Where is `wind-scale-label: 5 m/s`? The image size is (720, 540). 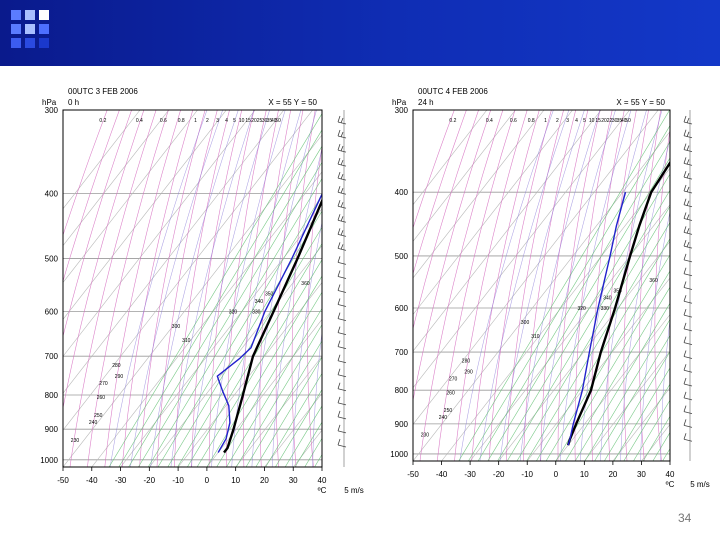
wind-scale-label: 5 m/s is located at coordinates (700, 484).